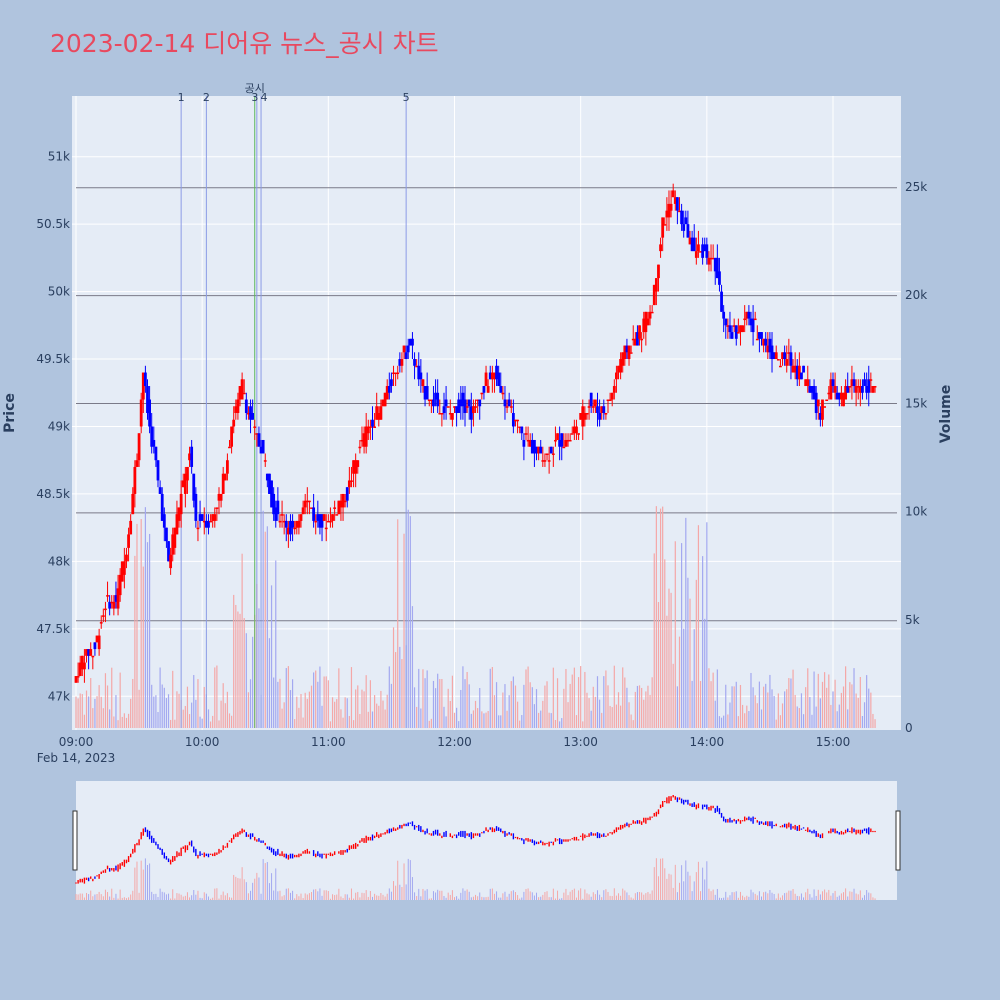  I want to click on news-event-label: 2, so click(206, 97).